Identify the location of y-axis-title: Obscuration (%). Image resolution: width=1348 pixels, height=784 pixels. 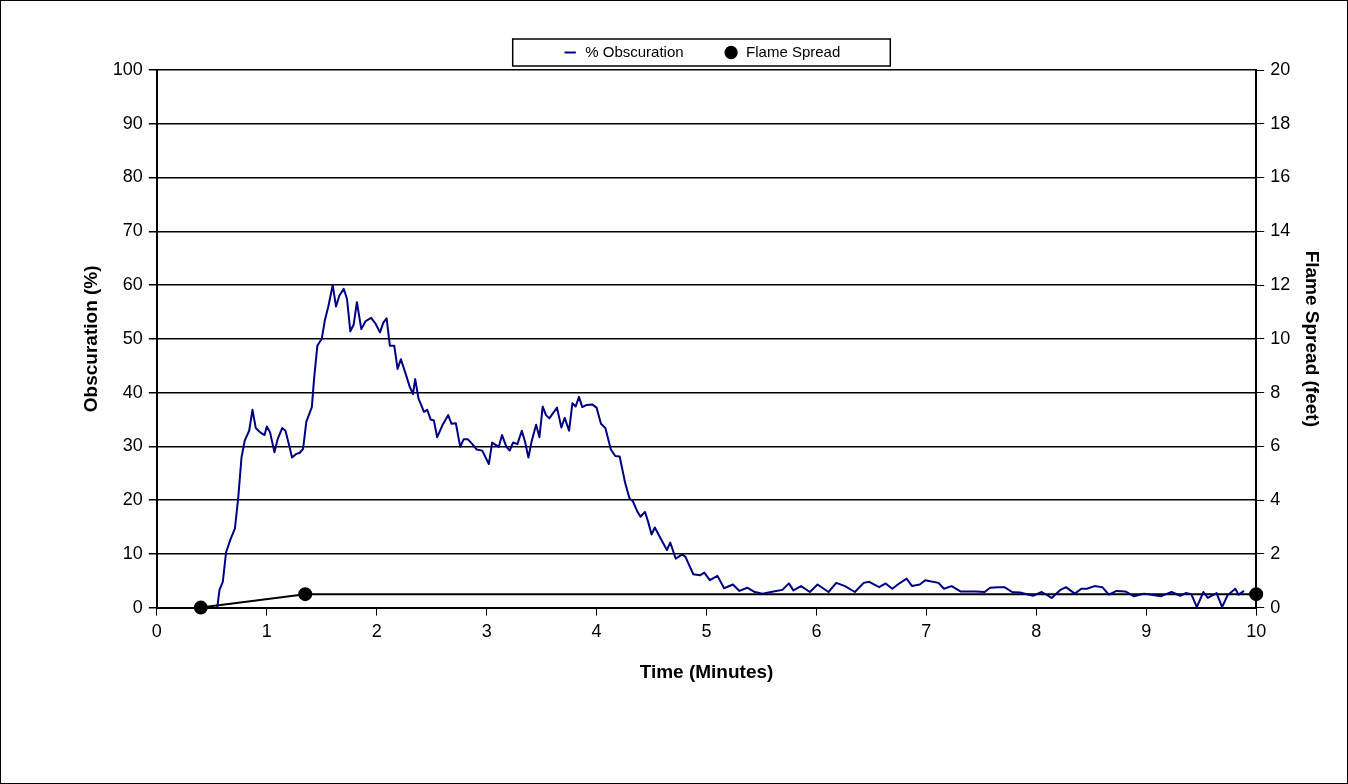
(90, 339).